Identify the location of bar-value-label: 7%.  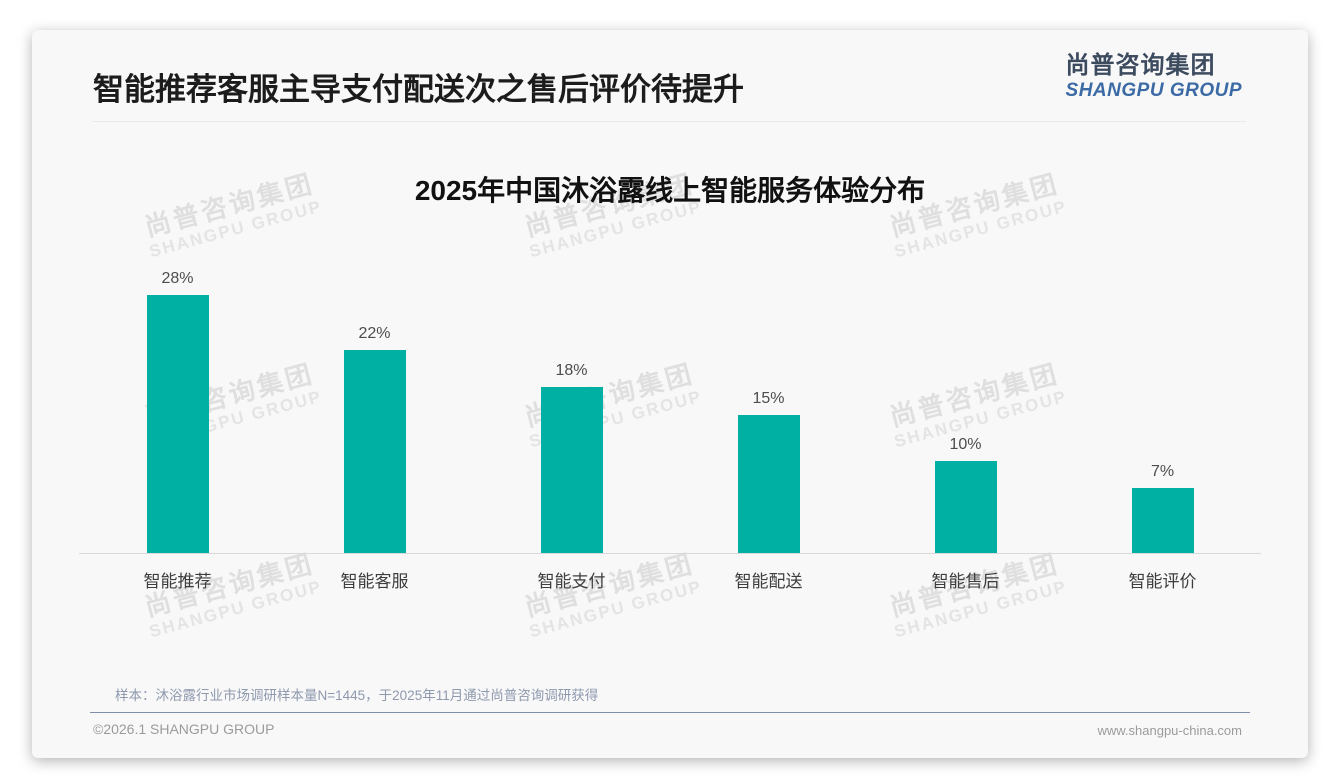
(1162, 471).